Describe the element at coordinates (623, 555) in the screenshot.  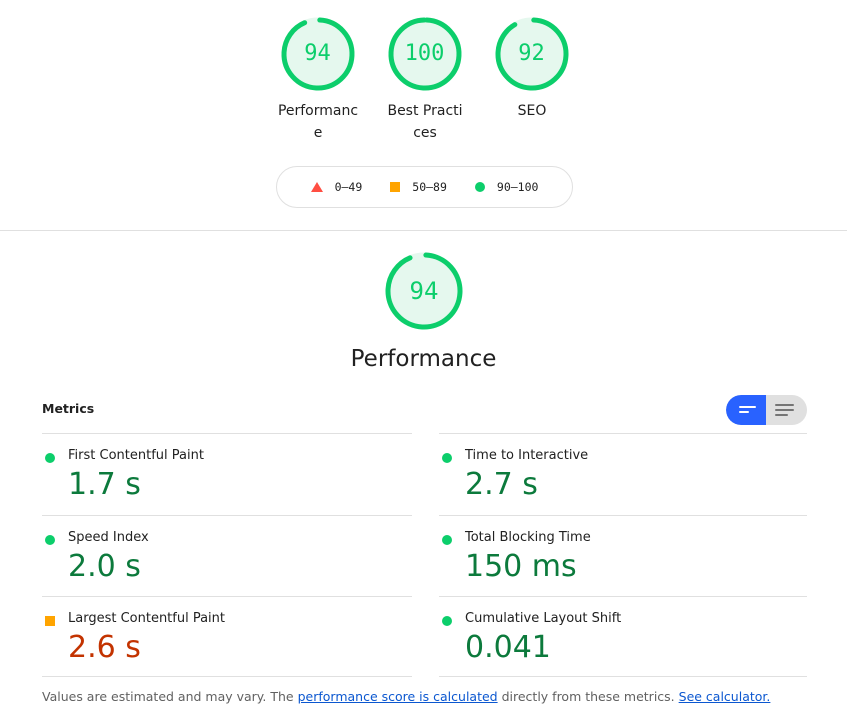
I see `metric-total-blocking-time: Total Blocking Time 150 ms` at that location.